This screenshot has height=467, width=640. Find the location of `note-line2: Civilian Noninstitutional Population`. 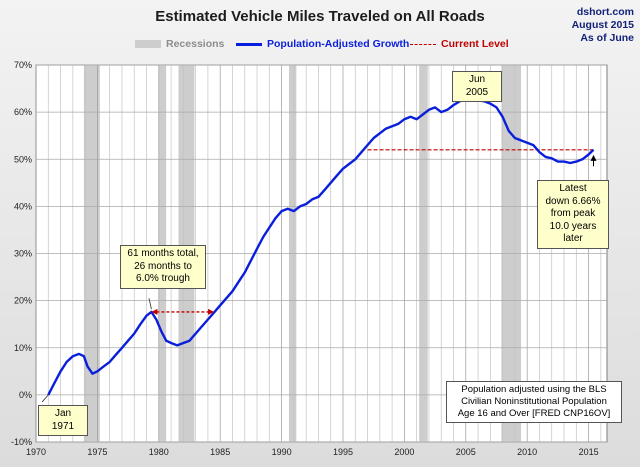

note-line2: Civilian Noninstitutional Population is located at coordinates (534, 401).